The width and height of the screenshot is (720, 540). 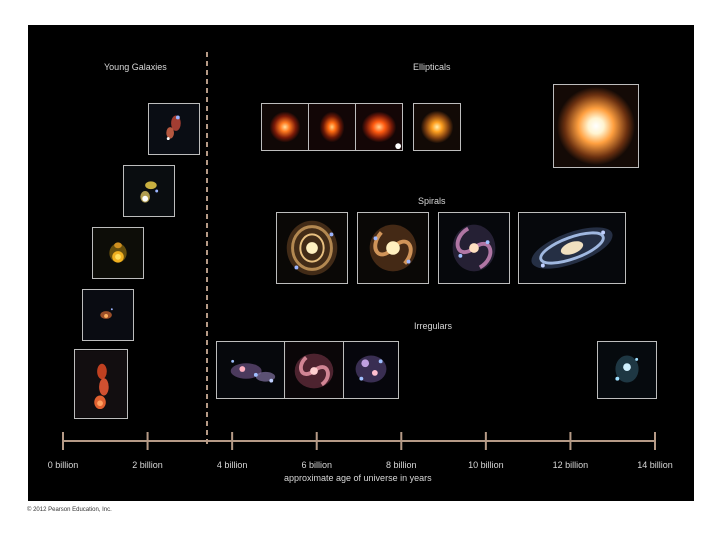 What do you see at coordinates (135, 67) in the screenshot?
I see `label-young-galaxies: Young Galaxies` at bounding box center [135, 67].